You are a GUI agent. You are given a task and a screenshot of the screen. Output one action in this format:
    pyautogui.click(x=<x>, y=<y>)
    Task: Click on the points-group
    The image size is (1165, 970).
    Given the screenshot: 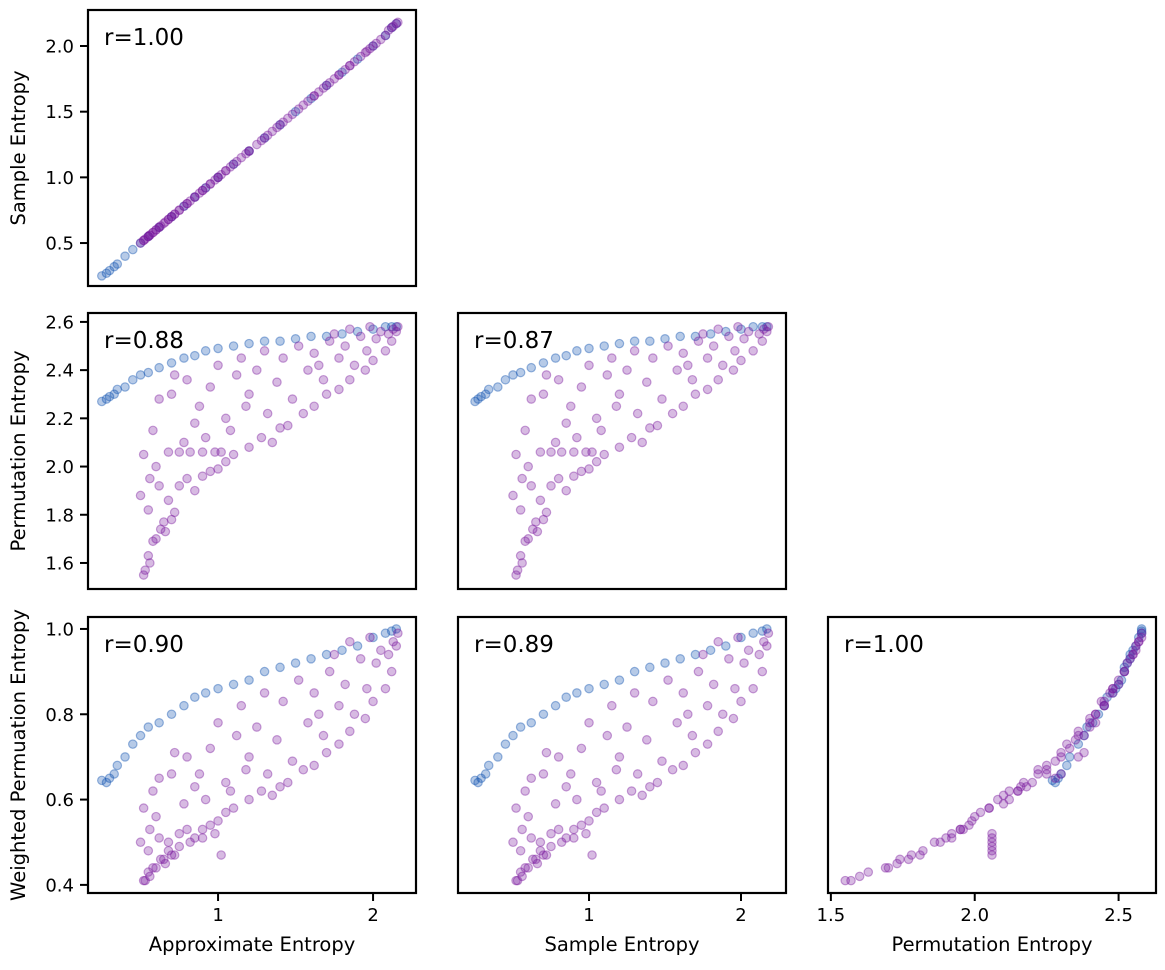 What is the action you would take?
    pyautogui.click(x=249, y=149)
    